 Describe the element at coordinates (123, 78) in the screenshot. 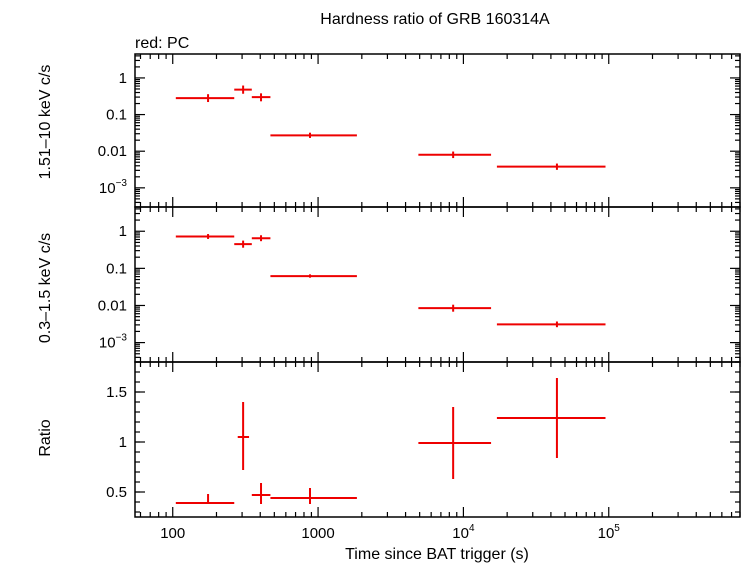

I see `y-tick-label-hard-band: 1` at that location.